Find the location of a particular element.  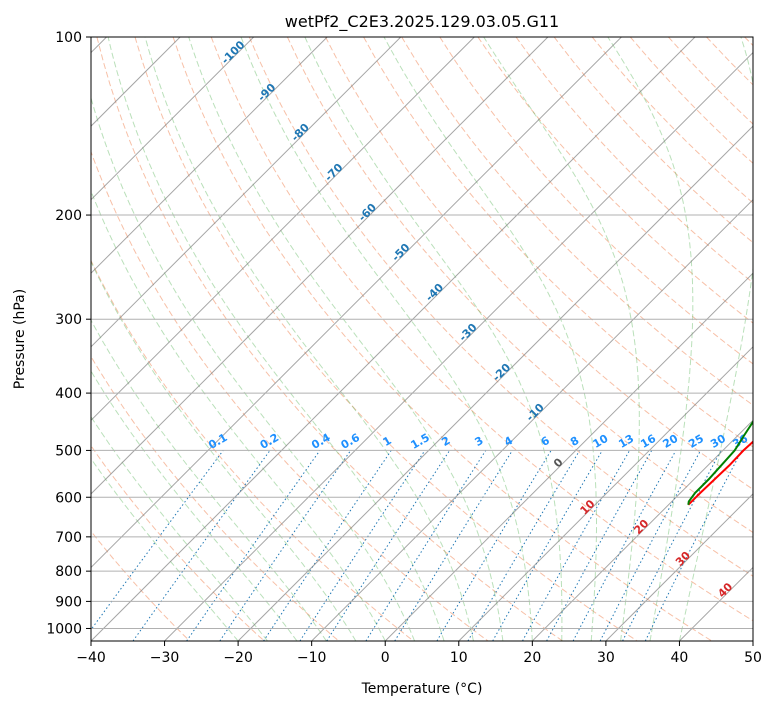

x-tick-label: −10 is located at coordinates (312, 658).